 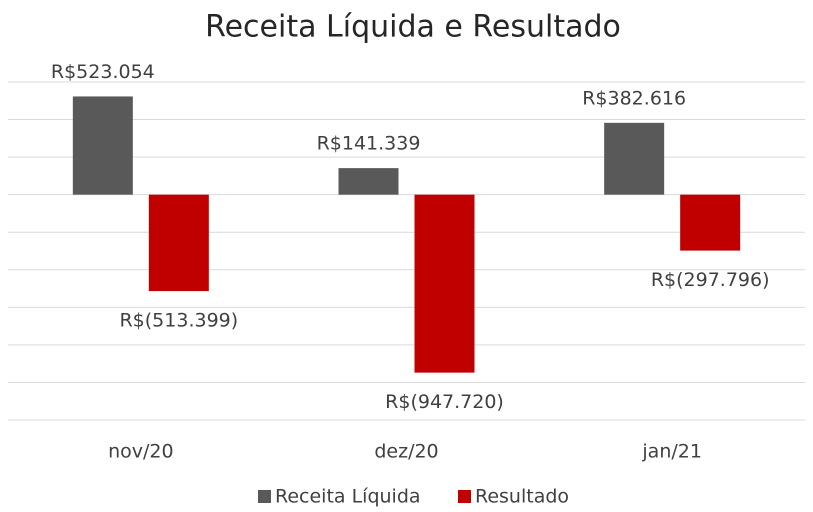 What do you see at coordinates (634, 98) in the screenshot?
I see `value-label: R$382.616` at bounding box center [634, 98].